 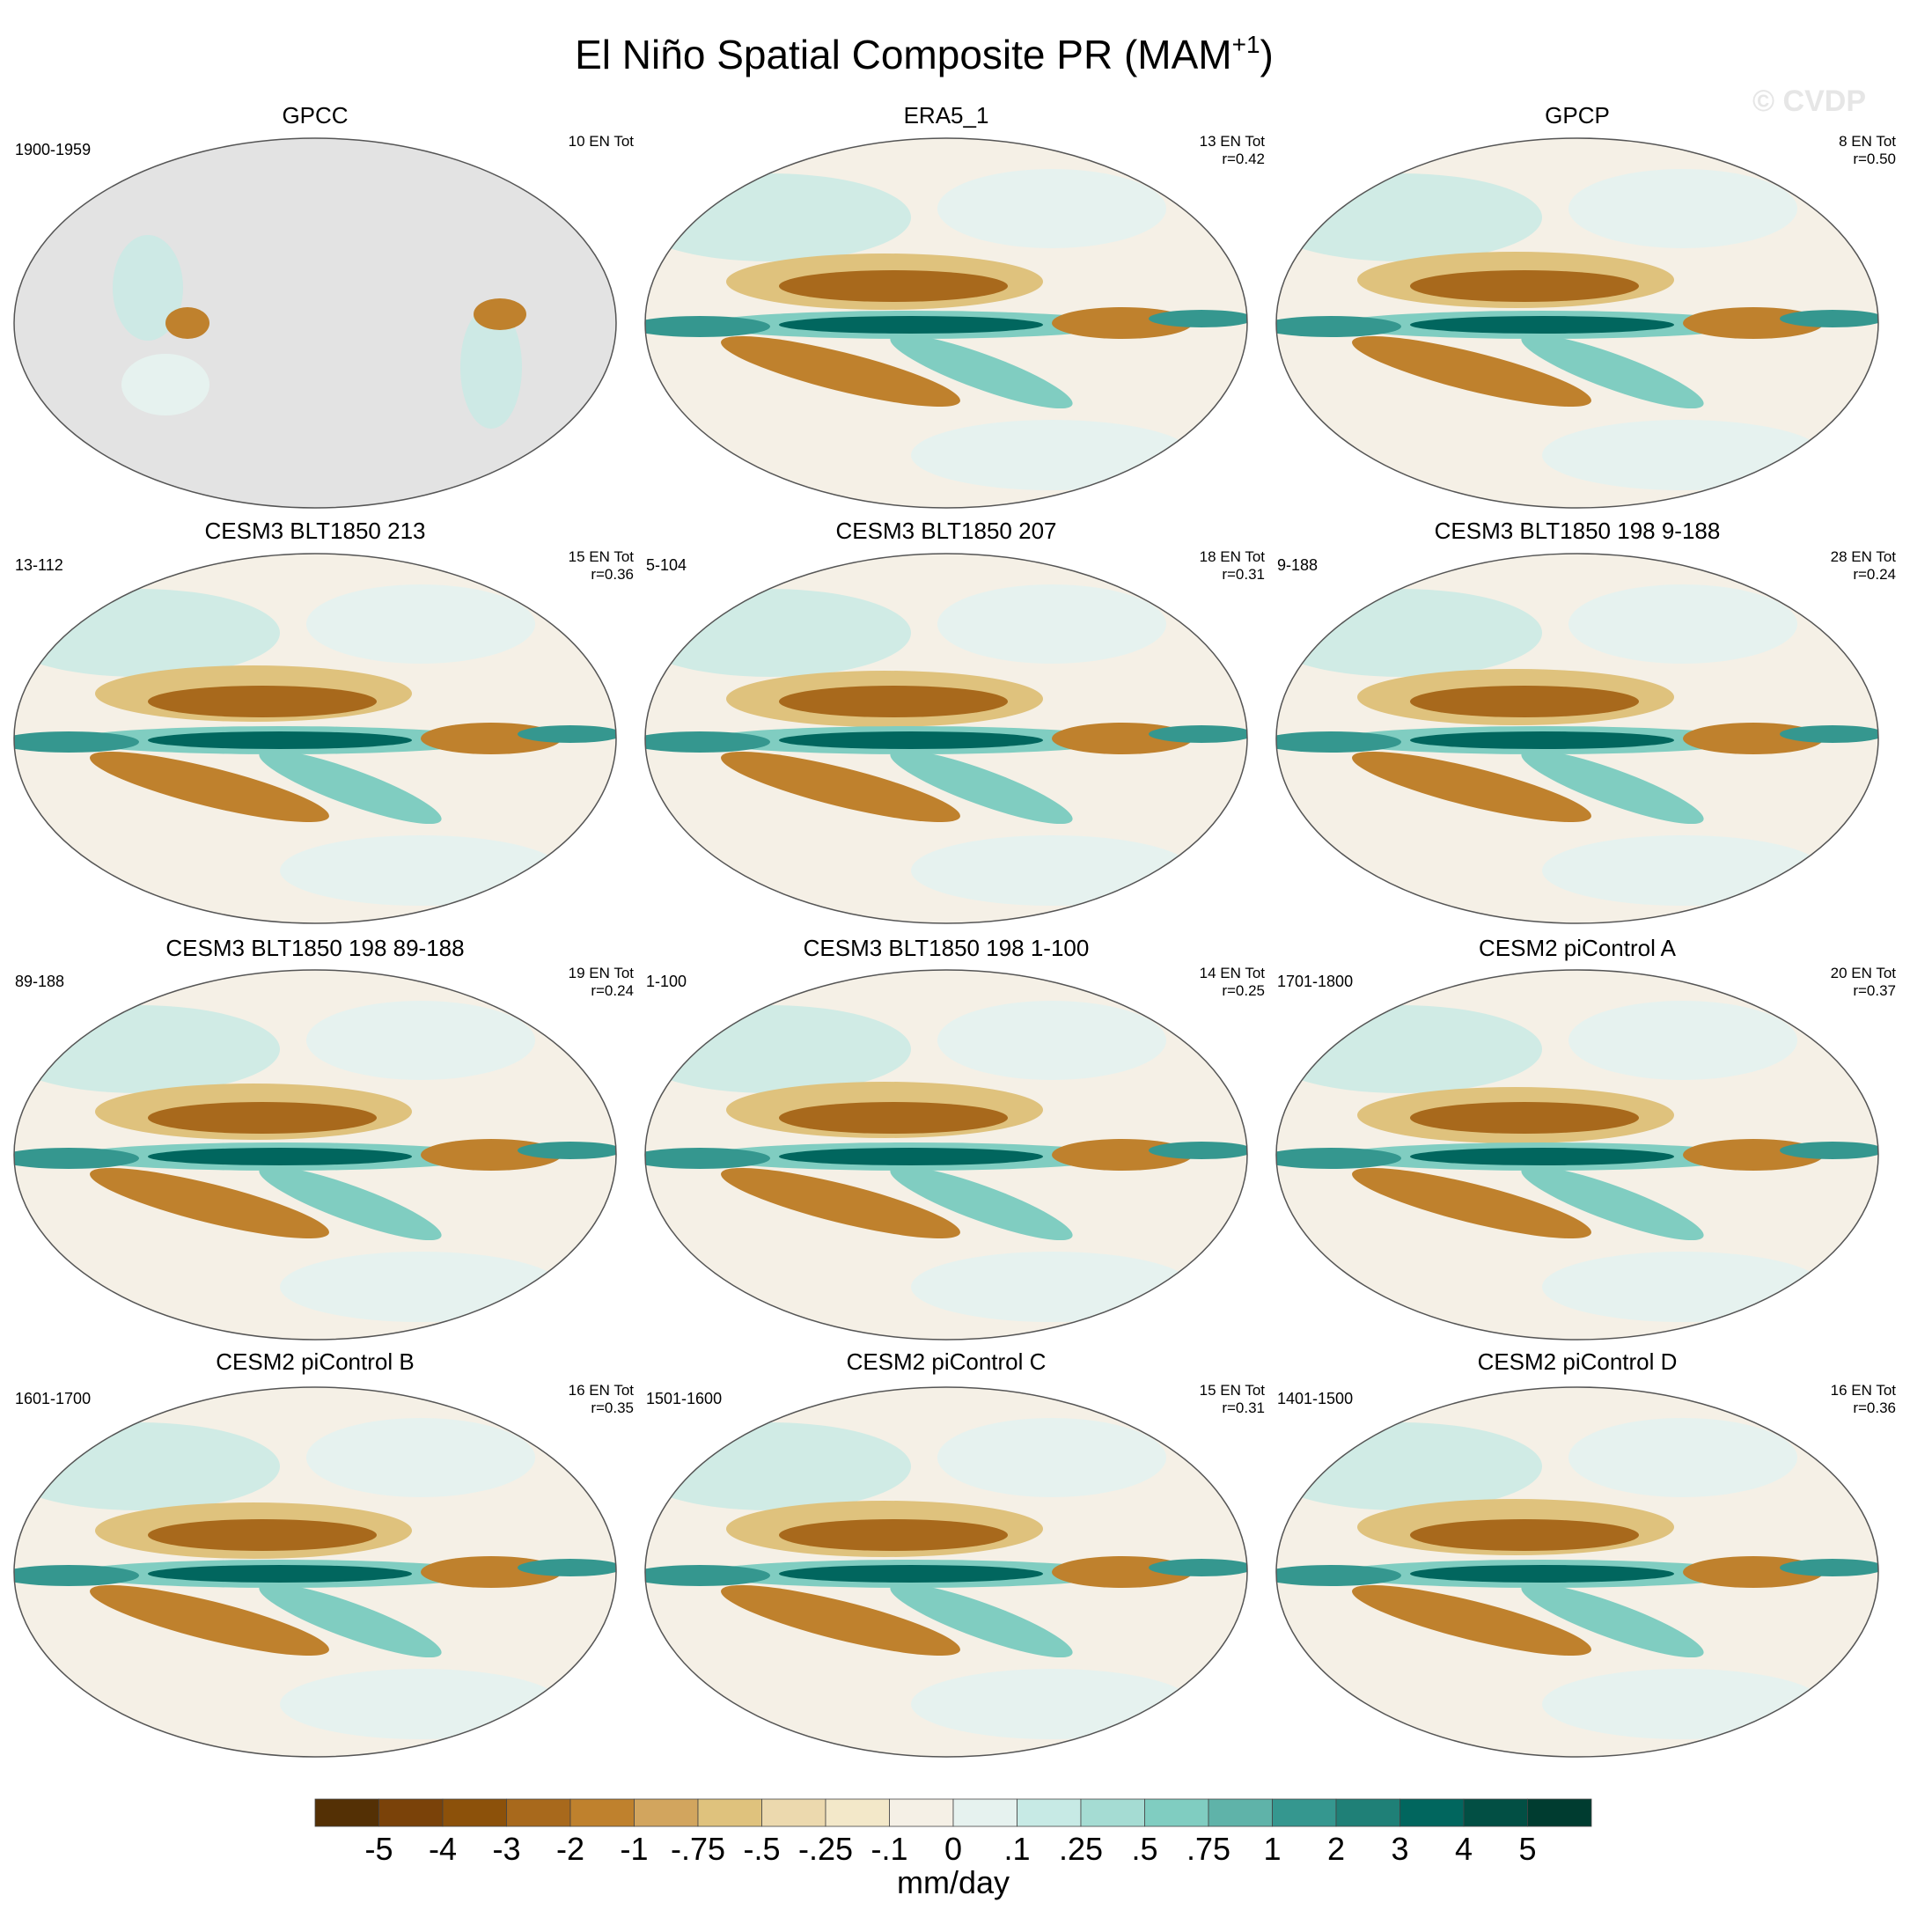 I want to click on colorbar-label: 1, so click(x=1272, y=1849).